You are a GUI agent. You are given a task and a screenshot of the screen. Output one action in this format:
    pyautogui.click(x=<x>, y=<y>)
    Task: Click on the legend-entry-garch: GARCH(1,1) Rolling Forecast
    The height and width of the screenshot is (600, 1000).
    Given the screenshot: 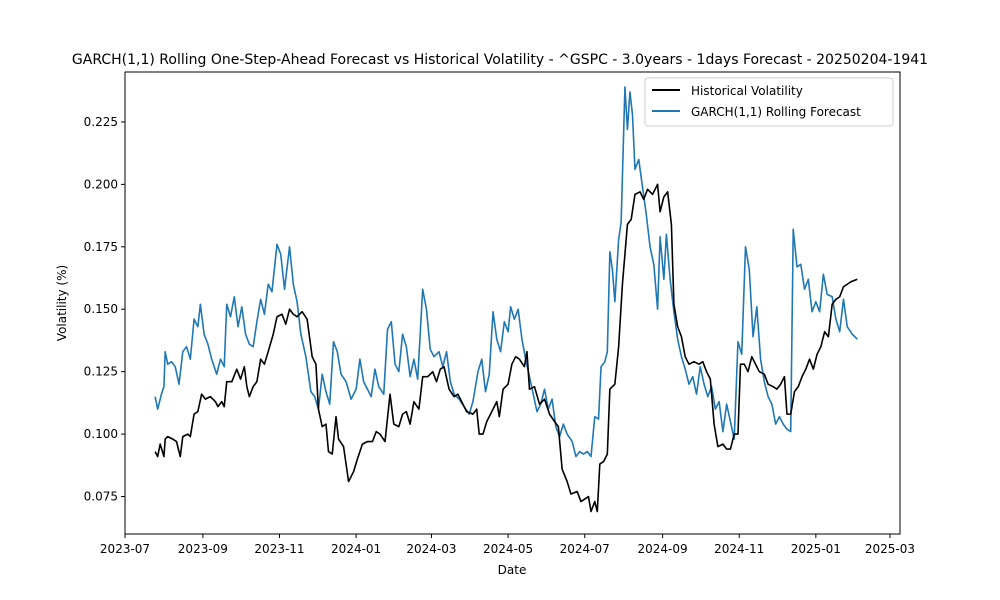 What is the action you would take?
    pyautogui.click(x=776, y=112)
    